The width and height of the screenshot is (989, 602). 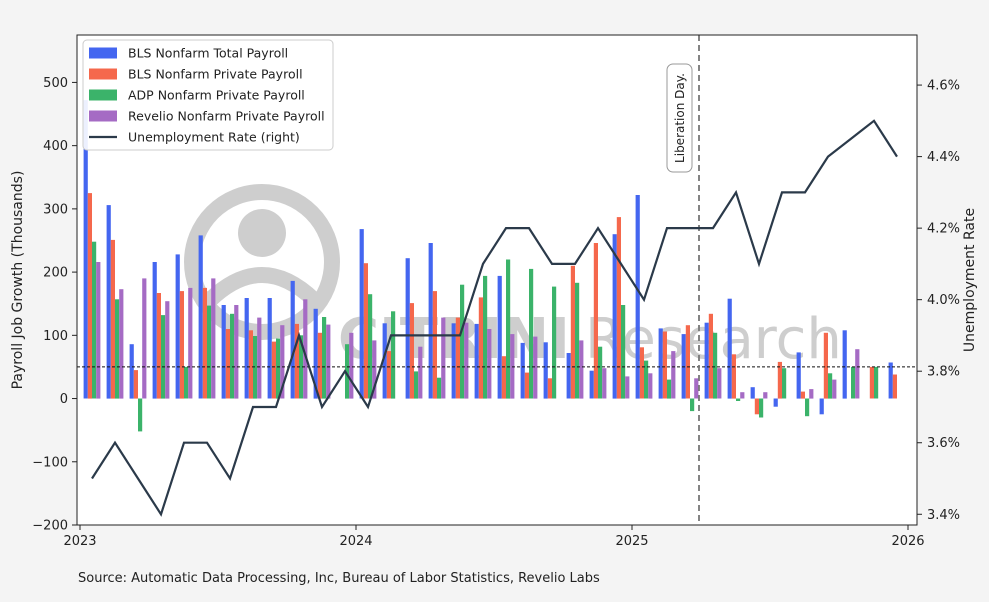 What do you see at coordinates (680, 118) in the screenshot?
I see `annotation-text: Liberation Day.` at bounding box center [680, 118].